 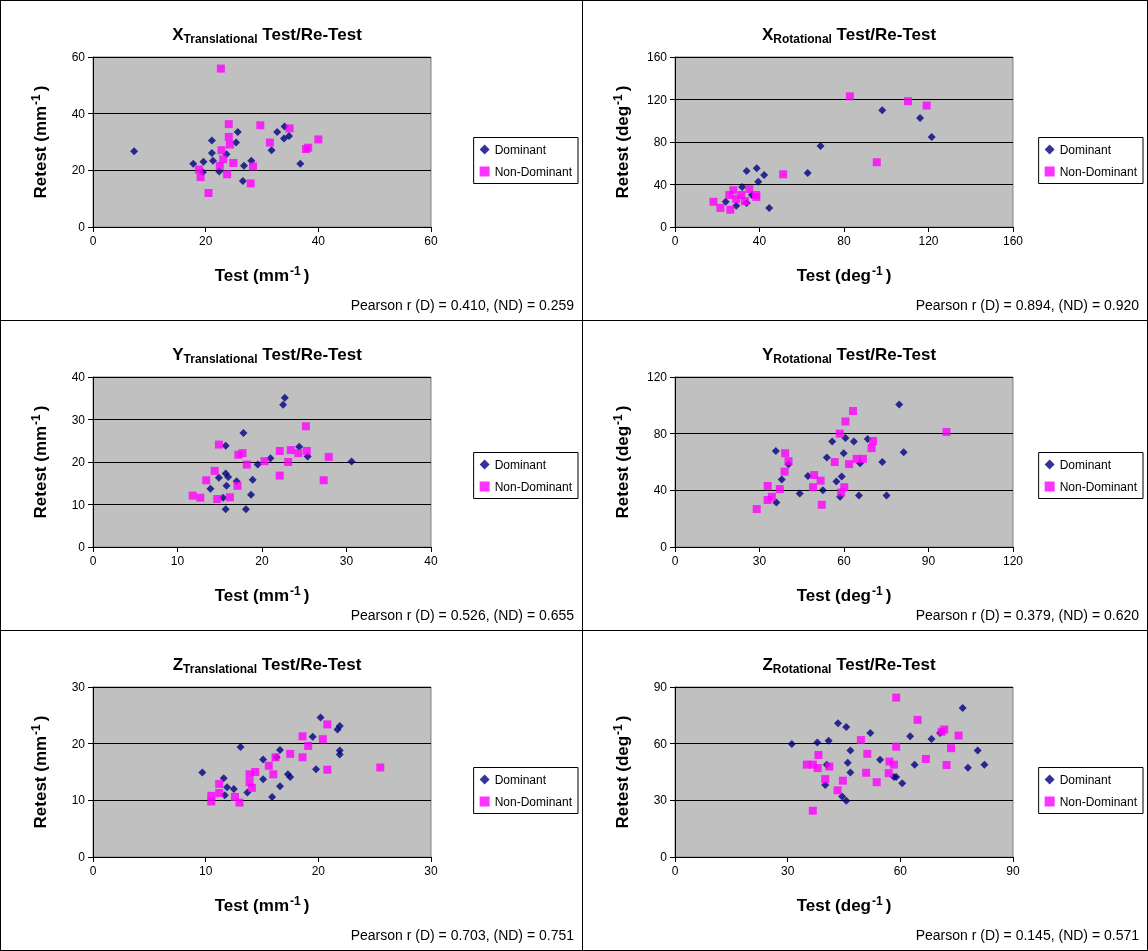 What do you see at coordinates (1027, 615) in the screenshot?
I see `text: Pearson r (D) = 0.379, (ND) = 0.620` at bounding box center [1027, 615].